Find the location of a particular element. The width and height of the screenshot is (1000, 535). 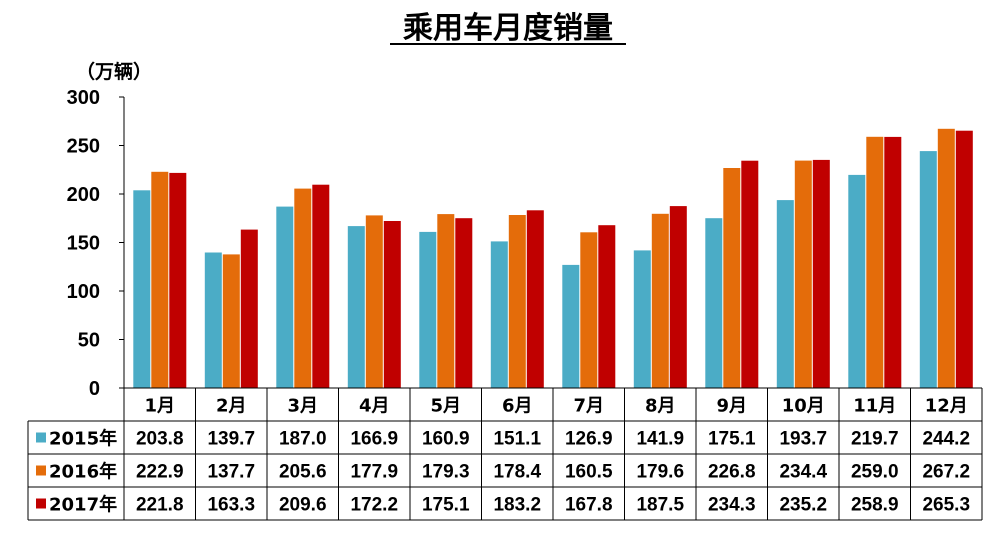

legend-label: 2016年 is located at coordinates (83, 472).